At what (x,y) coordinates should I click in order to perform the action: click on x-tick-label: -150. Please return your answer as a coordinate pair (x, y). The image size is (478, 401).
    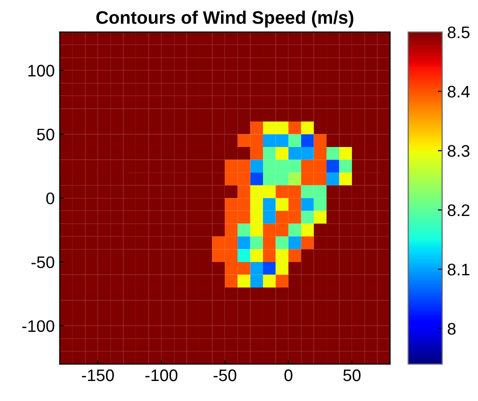
    Looking at the image, I should click on (98, 375).